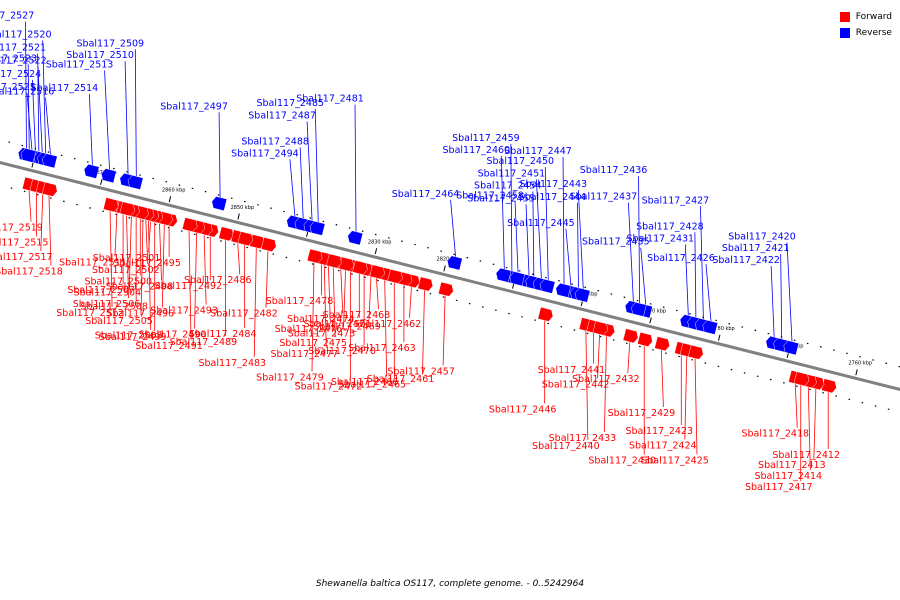 This screenshot has height=600, width=900. Describe the element at coordinates (523, 409) in the screenshot. I see `forward-gene-label: Sbal117_2446` at that location.